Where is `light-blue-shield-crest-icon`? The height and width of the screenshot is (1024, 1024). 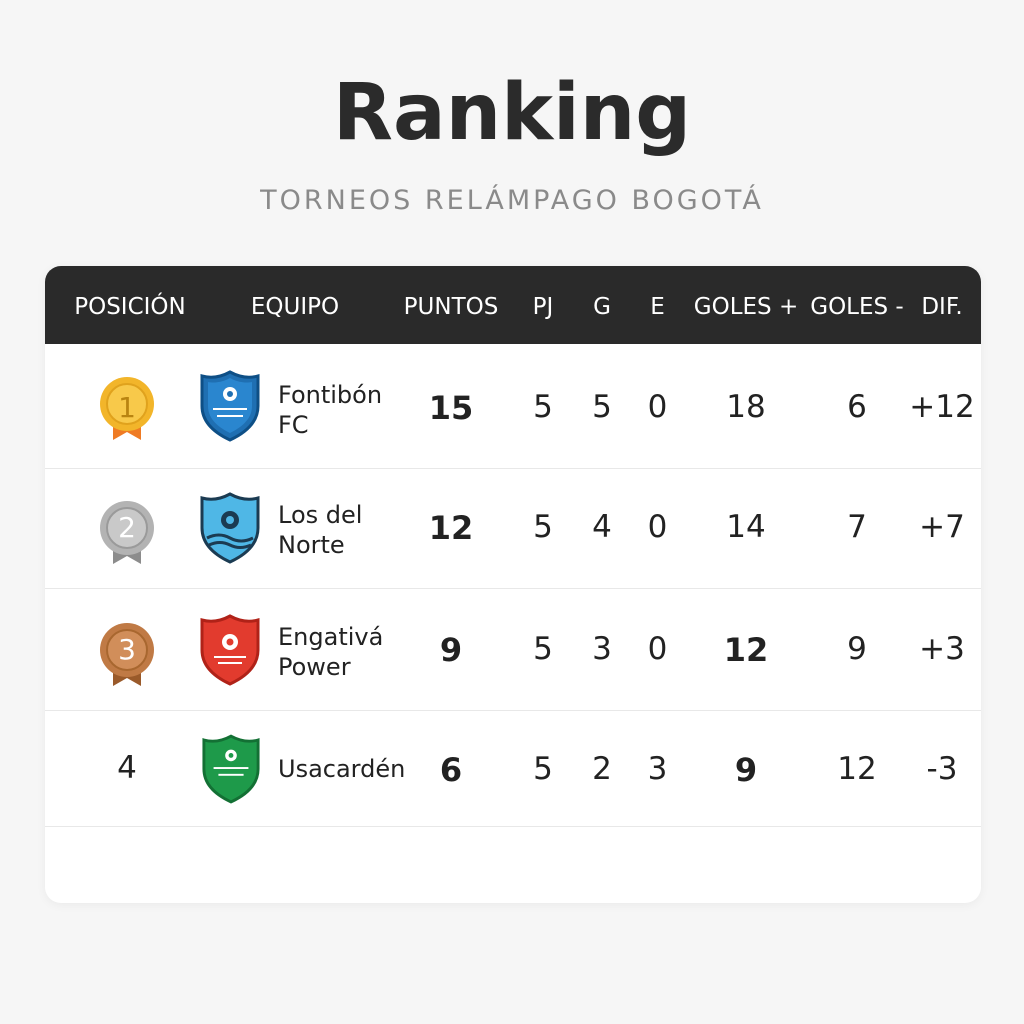 light-blue-shield-crest-icon is located at coordinates (230, 528).